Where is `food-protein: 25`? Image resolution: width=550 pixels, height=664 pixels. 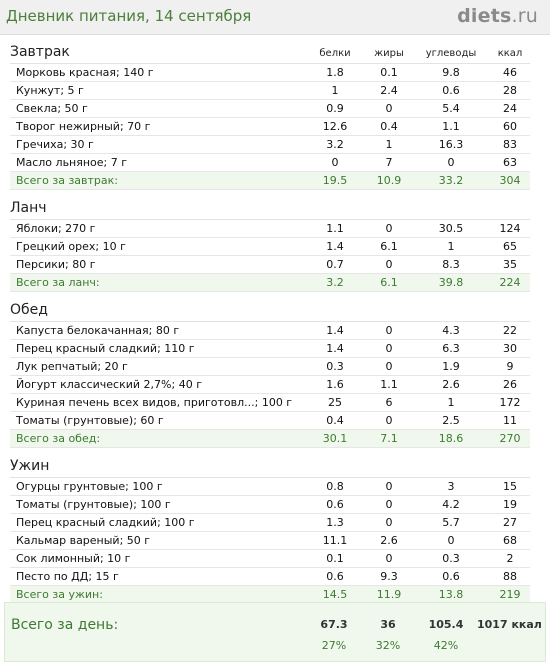 food-protein: 25 is located at coordinates (335, 402).